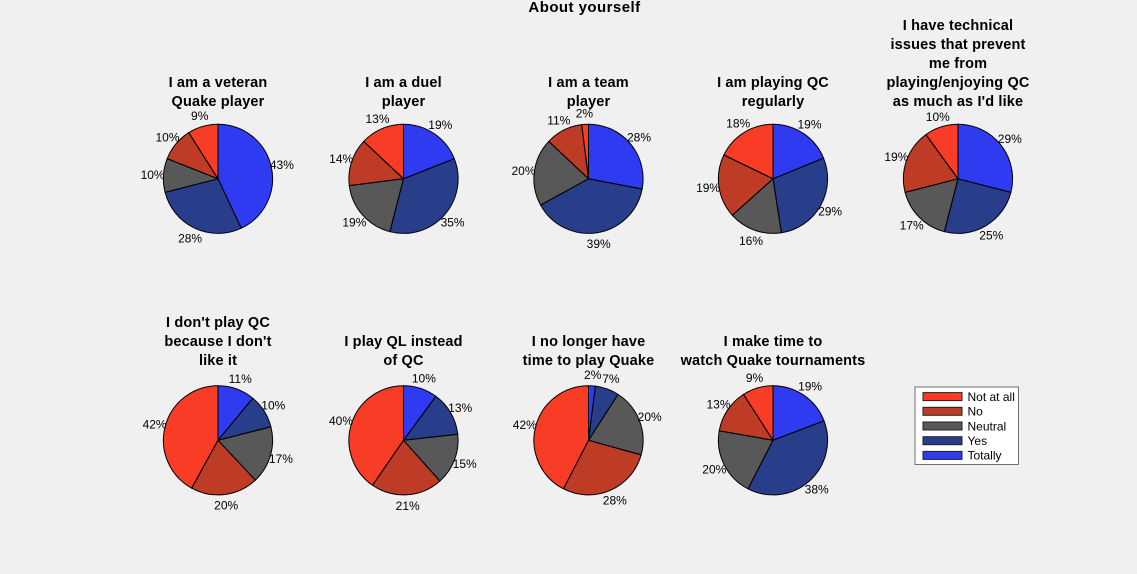  What do you see at coordinates (991, 397) in the screenshot?
I see `svg-text: Not at all` at bounding box center [991, 397].